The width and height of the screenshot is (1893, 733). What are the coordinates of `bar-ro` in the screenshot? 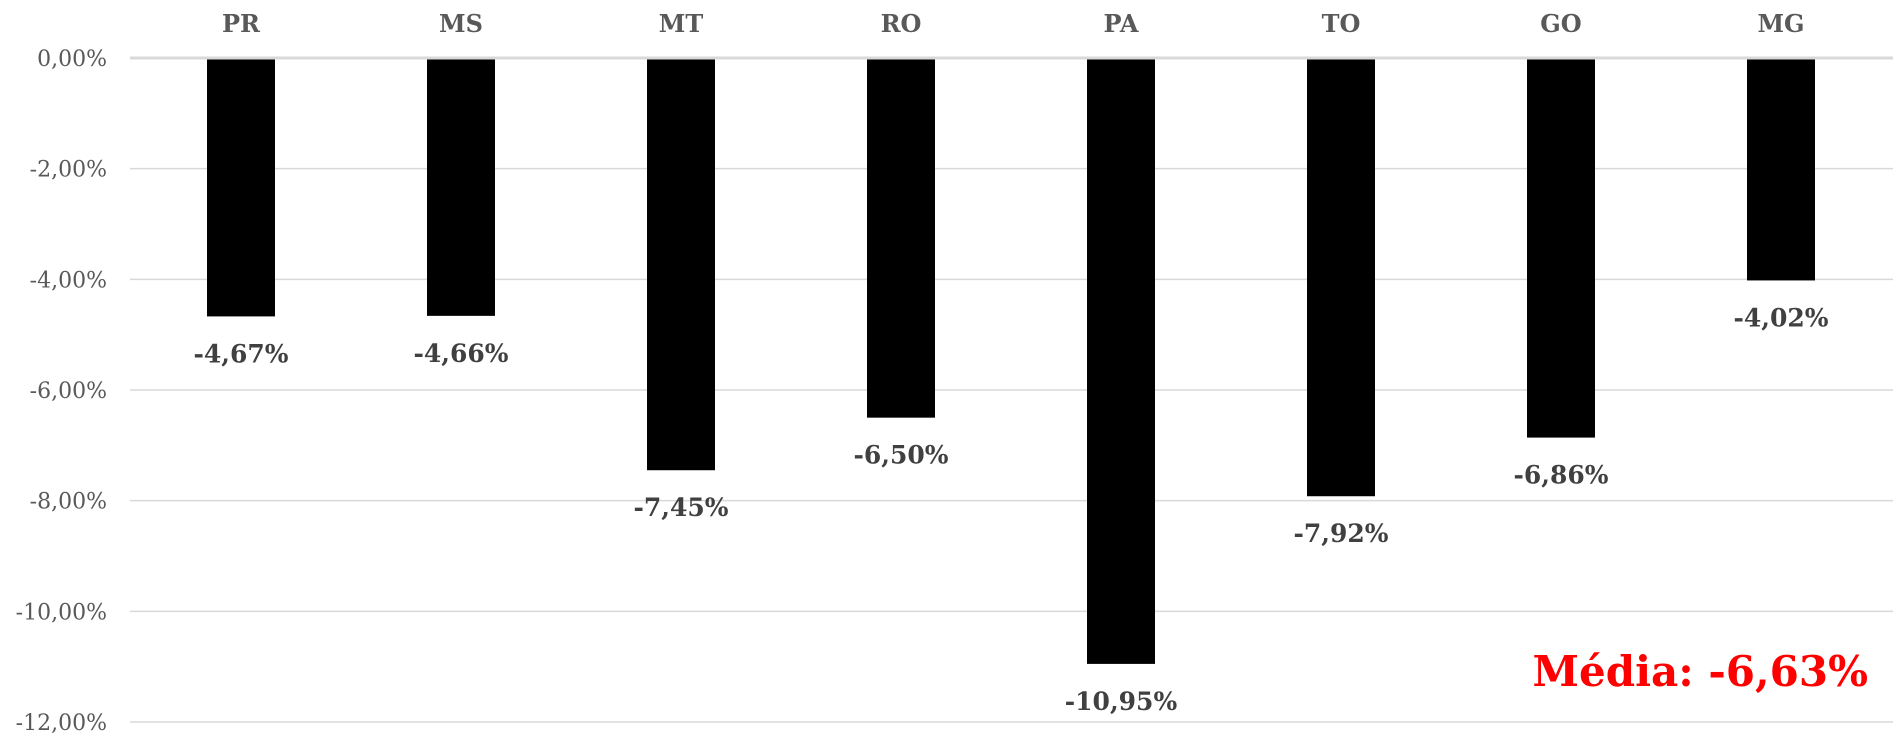 It's located at (901, 238).